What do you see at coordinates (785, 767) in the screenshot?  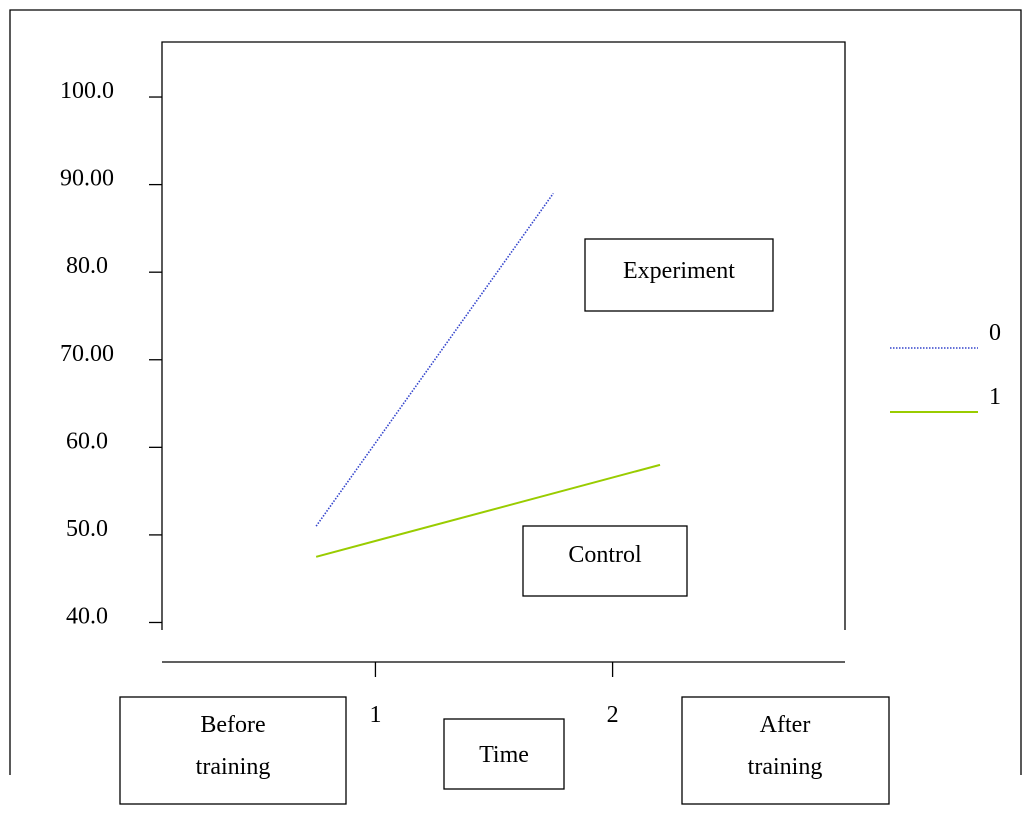 I see `after-training-line2: training` at bounding box center [785, 767].